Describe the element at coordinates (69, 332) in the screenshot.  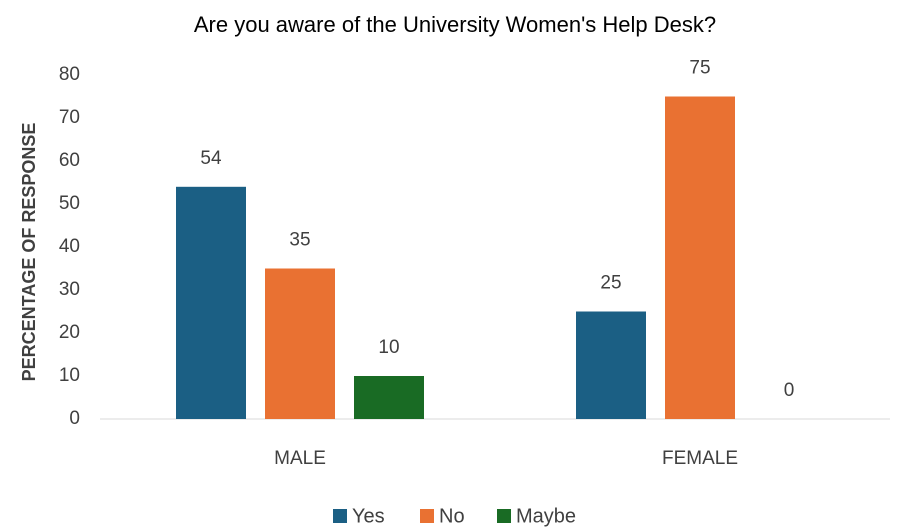
I see `y-tick-label: 20` at that location.